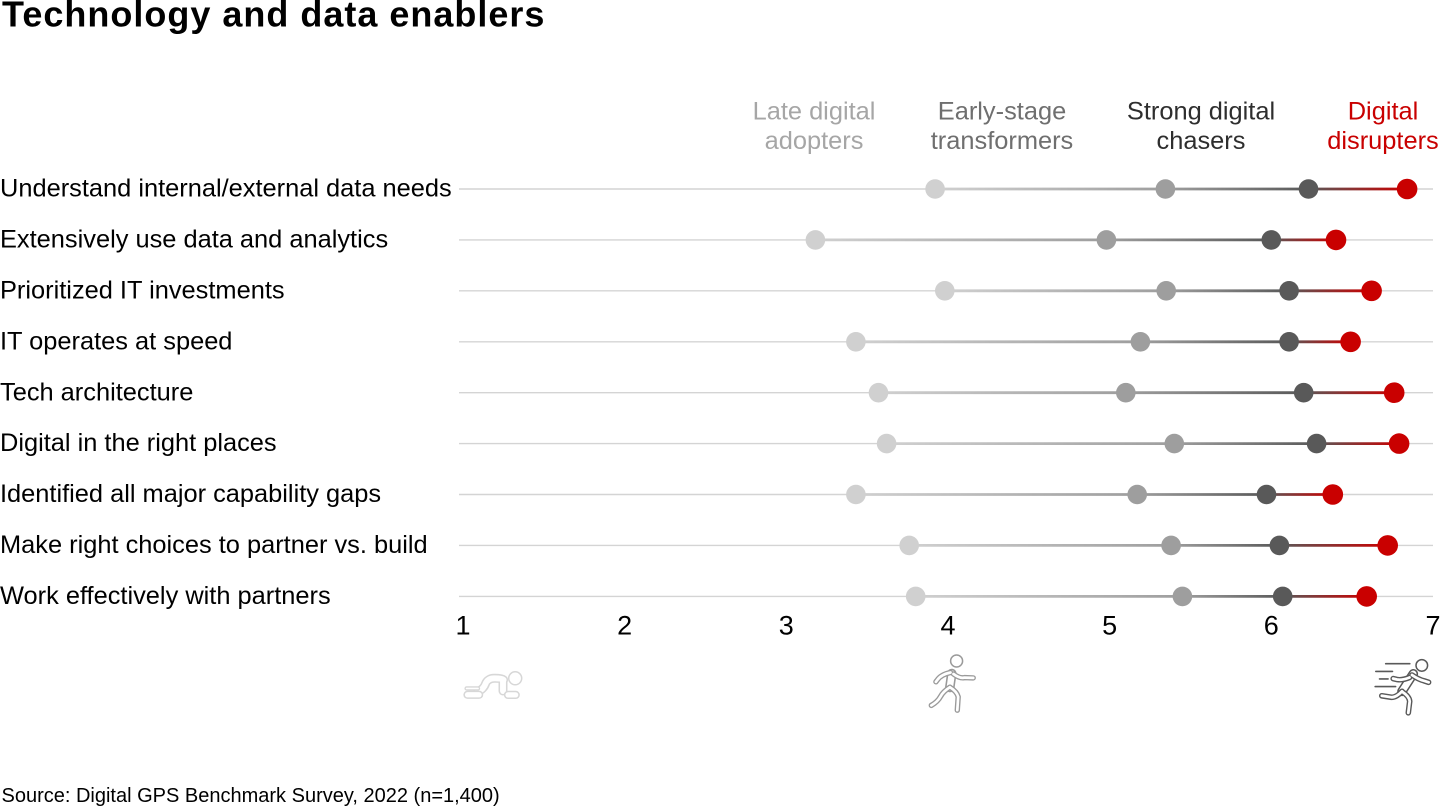  I want to click on svg-text: 5, so click(1109, 625).